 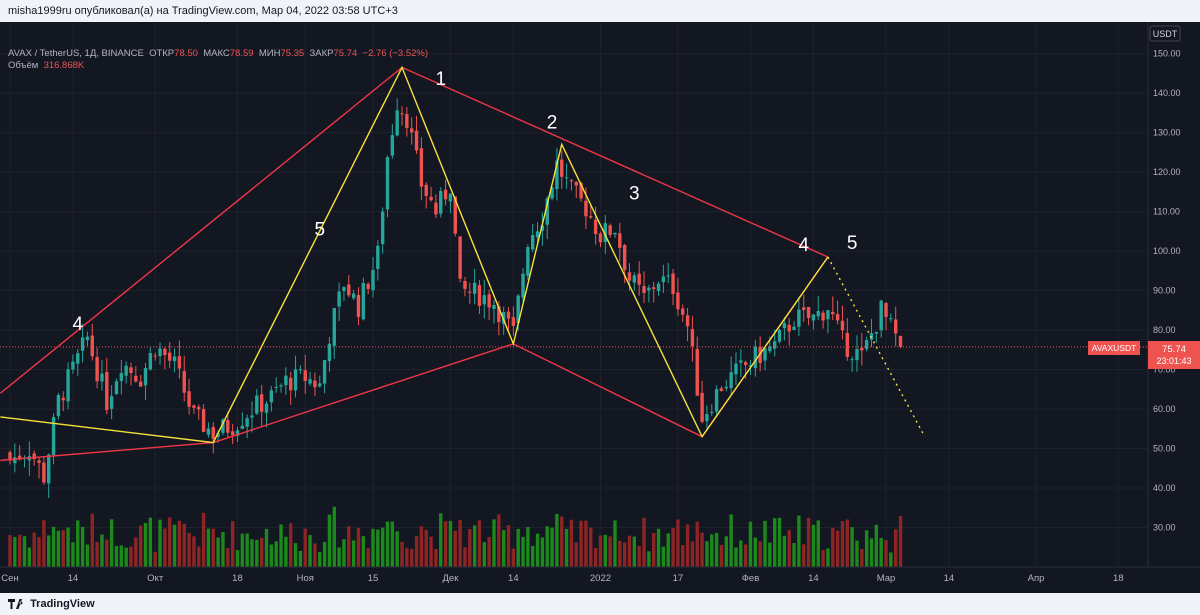 I want to click on yellow-wave-line, so click(x=876, y=347).